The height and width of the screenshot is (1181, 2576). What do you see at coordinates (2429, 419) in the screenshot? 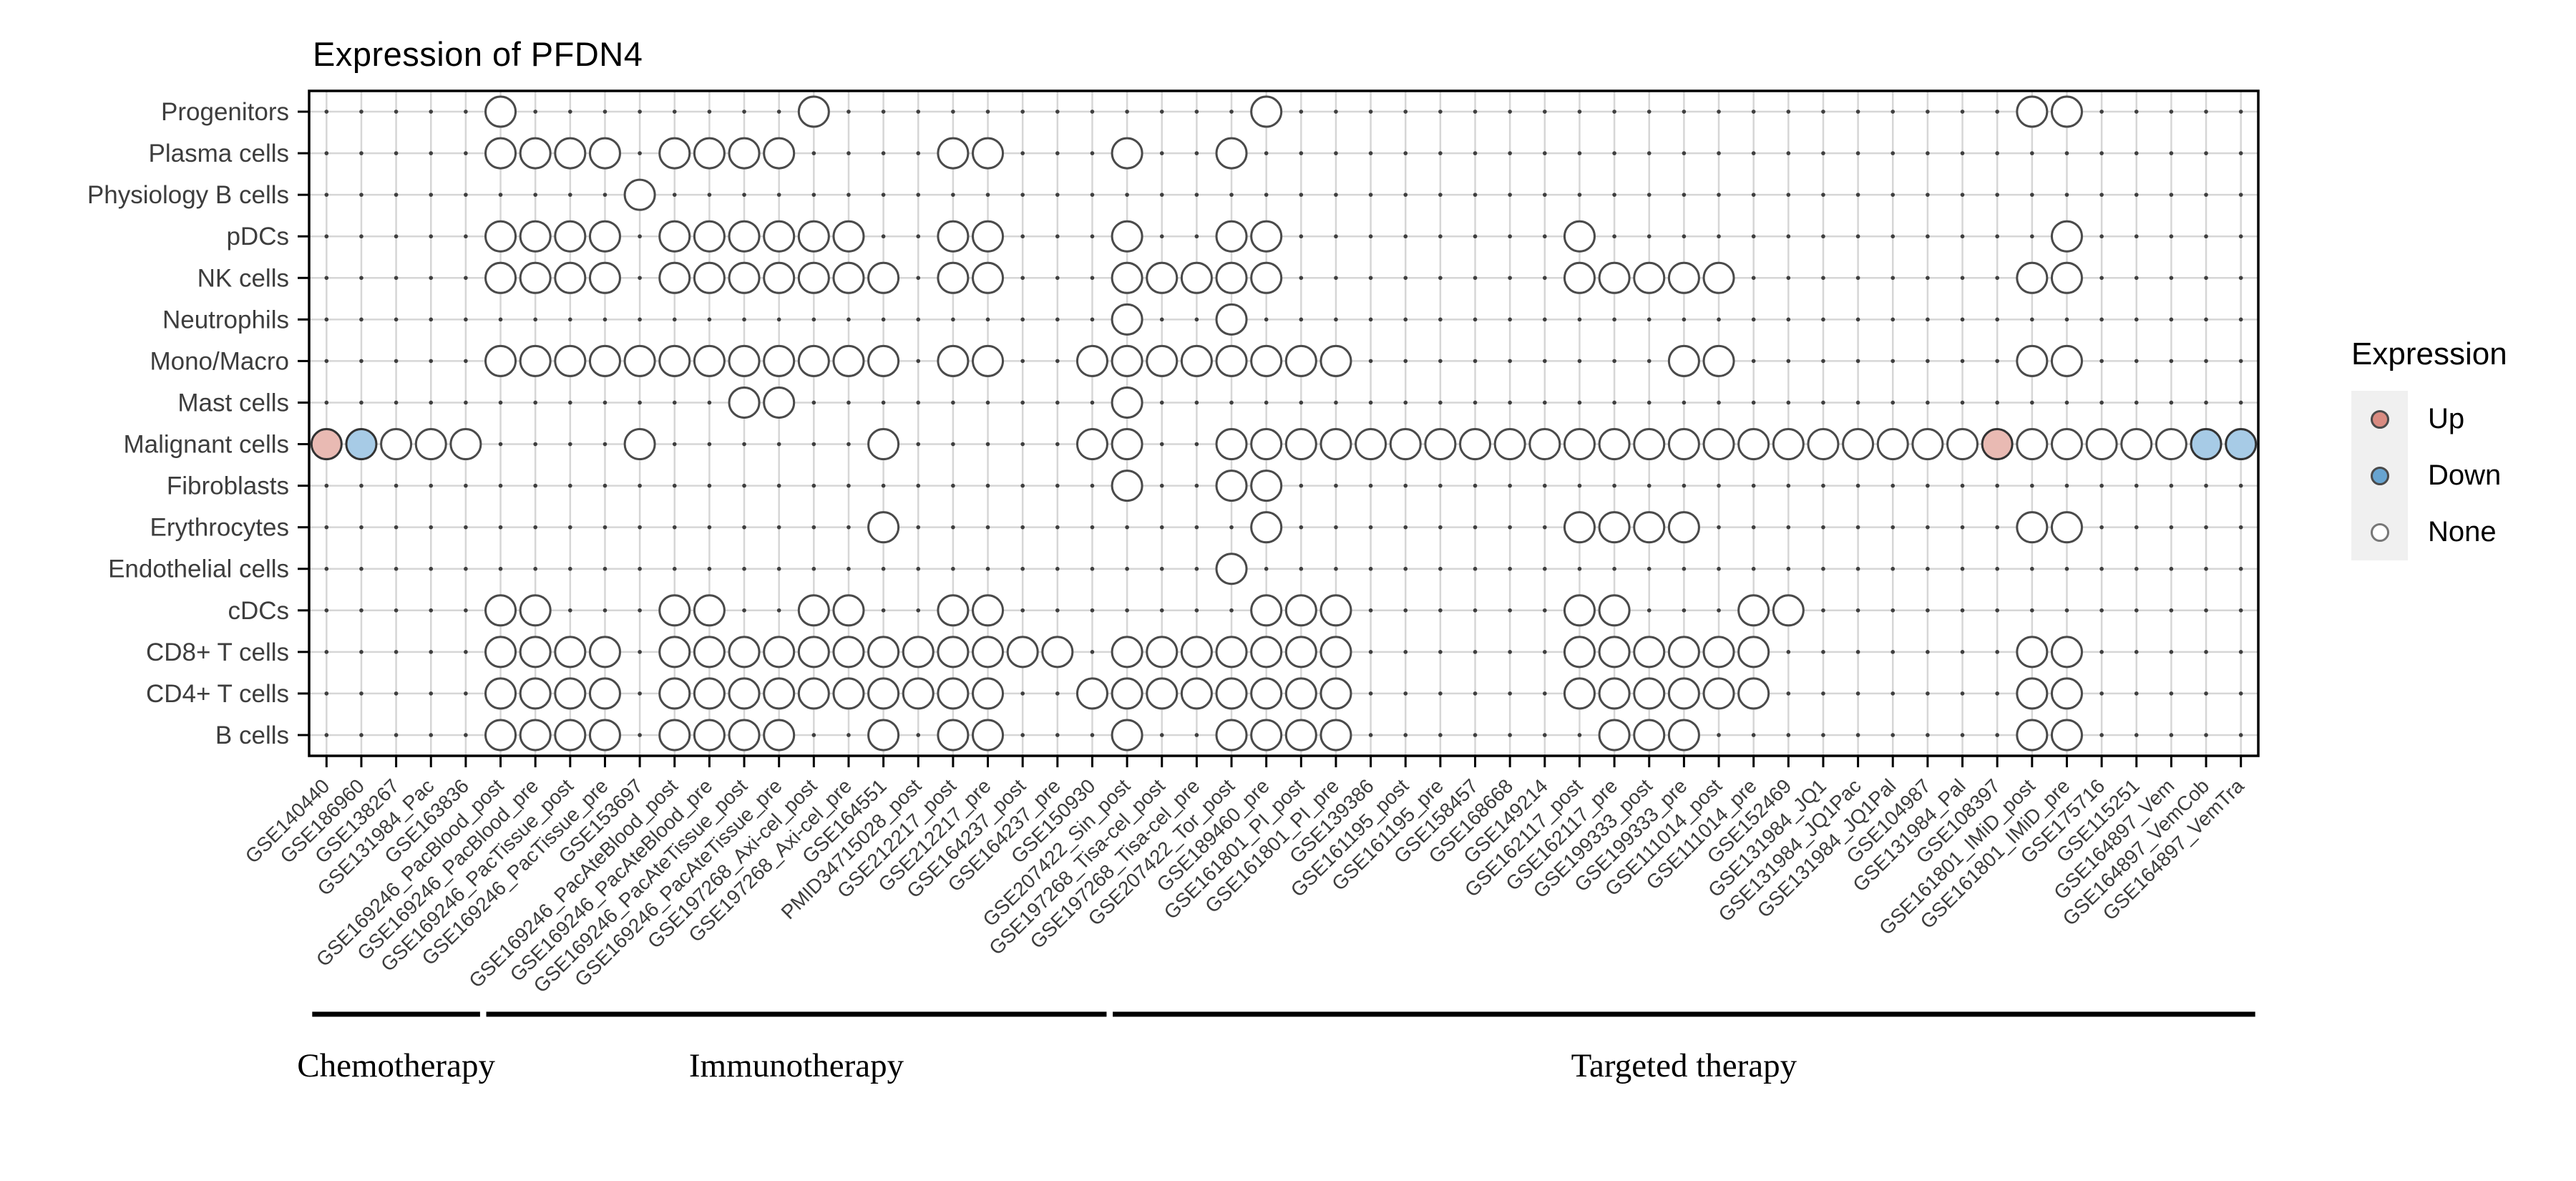
I see `legend-item-up: Up` at bounding box center [2429, 419].